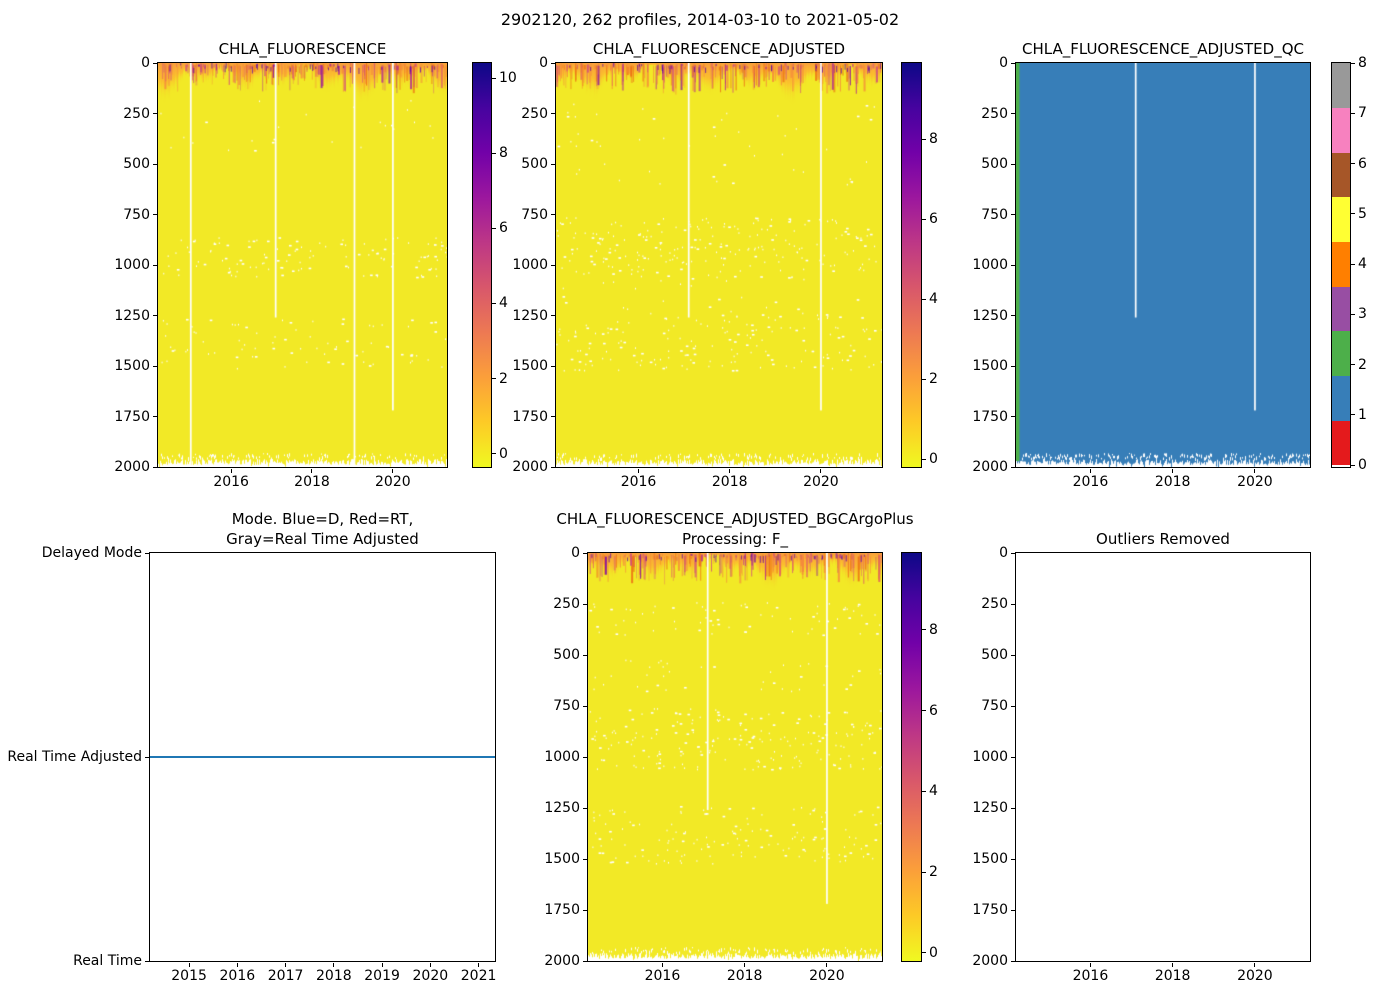 This screenshot has height=1000, width=1400. What do you see at coordinates (382, 976) in the screenshot?
I see `x-tick-label: 2019` at bounding box center [382, 976].